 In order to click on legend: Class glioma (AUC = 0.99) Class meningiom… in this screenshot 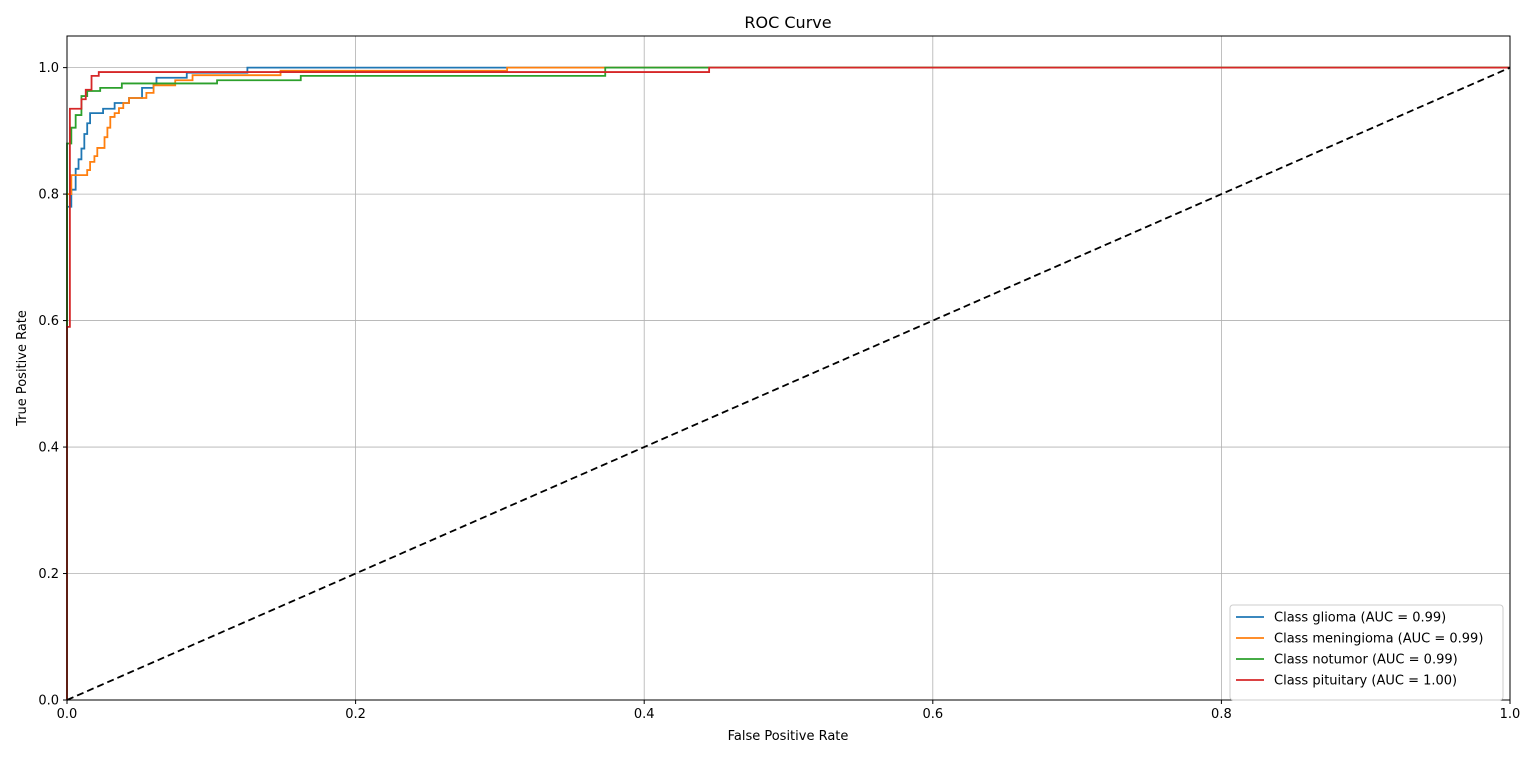, I will do `click(1366, 652)`.